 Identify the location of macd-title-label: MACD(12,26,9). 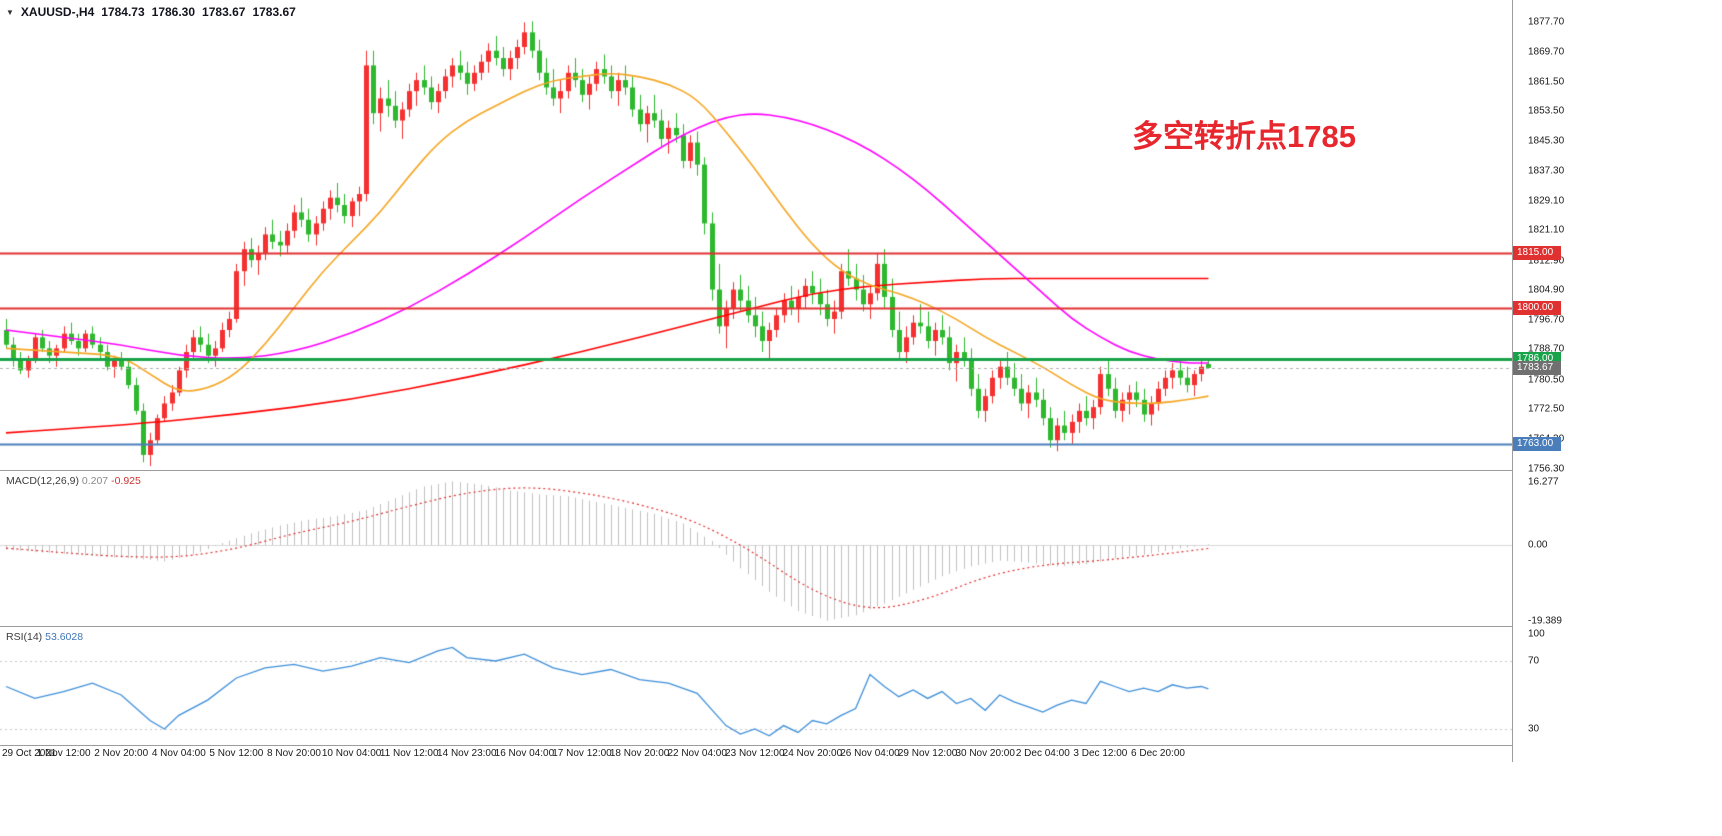
(42, 481).